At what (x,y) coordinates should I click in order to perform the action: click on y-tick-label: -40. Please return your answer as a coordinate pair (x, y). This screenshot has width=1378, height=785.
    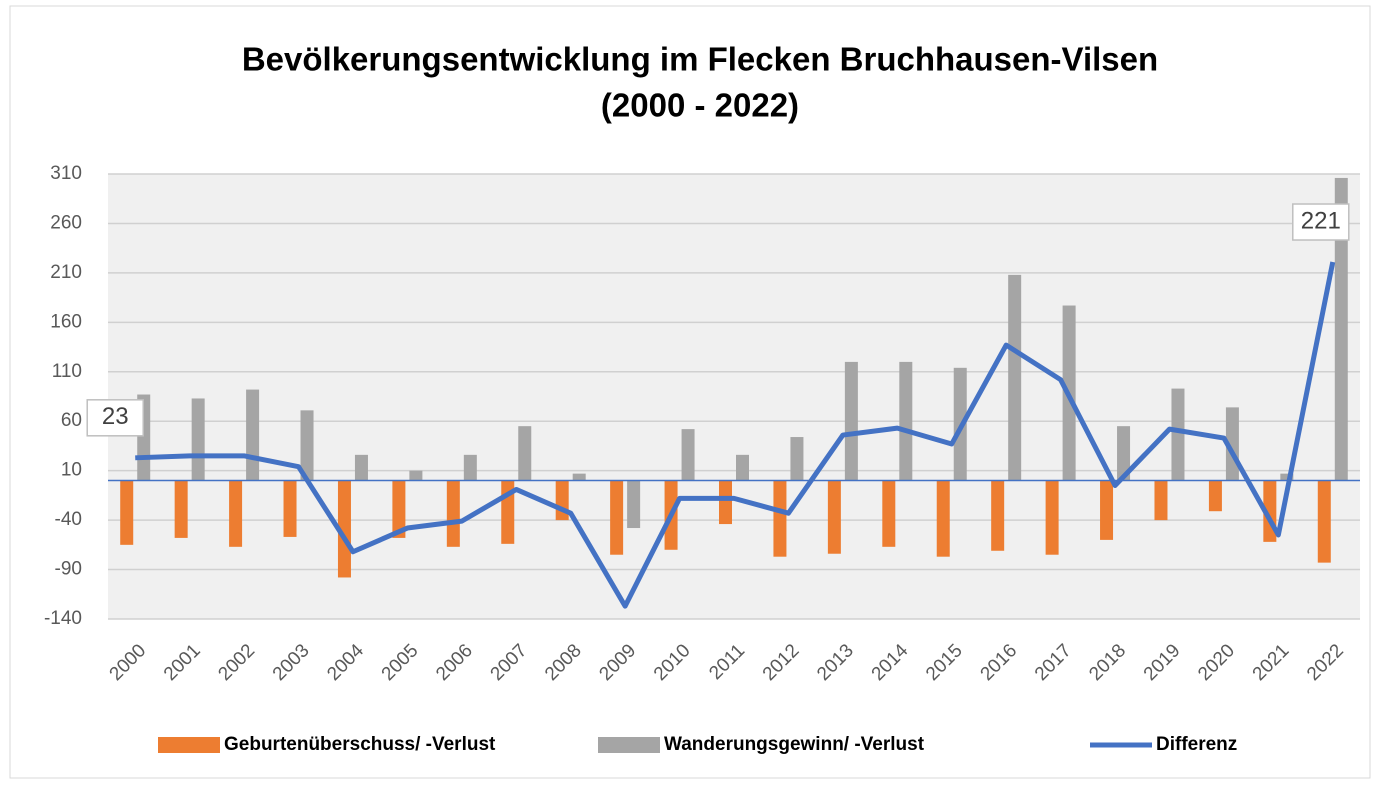
    Looking at the image, I should click on (68, 519).